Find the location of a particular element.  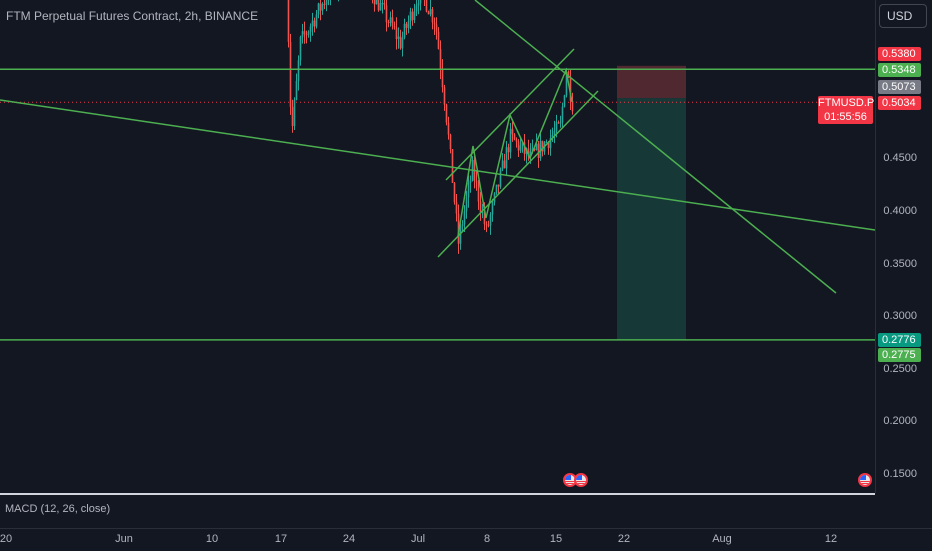

time-label: Aug is located at coordinates (722, 539).